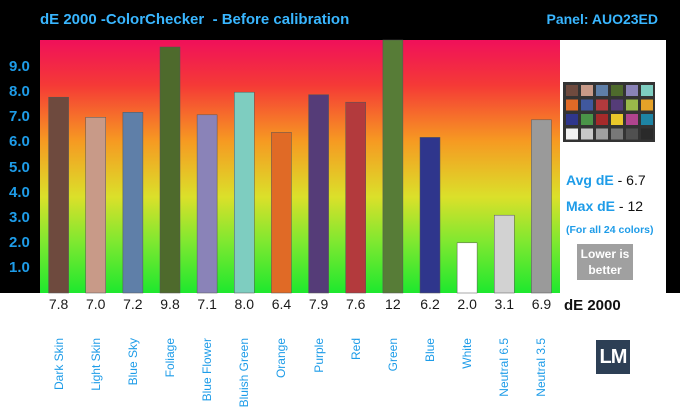 The height and width of the screenshot is (411, 680). What do you see at coordinates (244, 373) in the screenshot?
I see `category-label: Bluish Green` at bounding box center [244, 373].